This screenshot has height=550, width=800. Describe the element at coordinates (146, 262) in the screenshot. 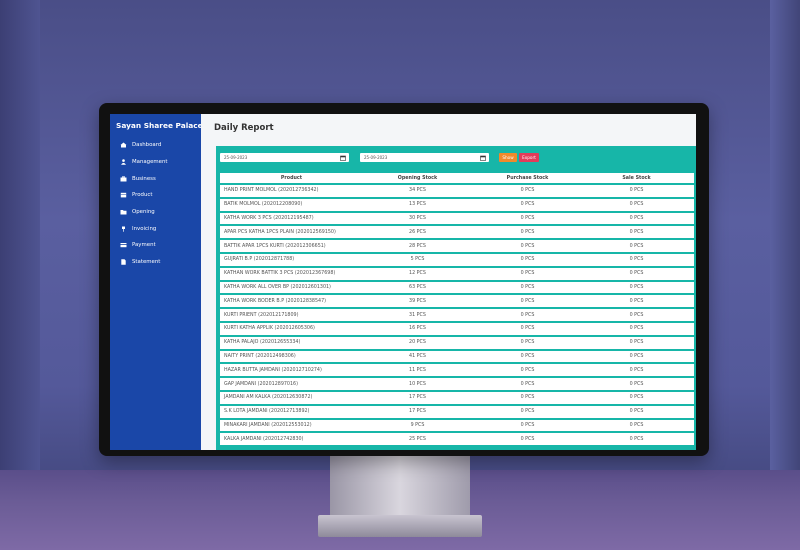

I see `sidebar-item-label: Statement` at that location.